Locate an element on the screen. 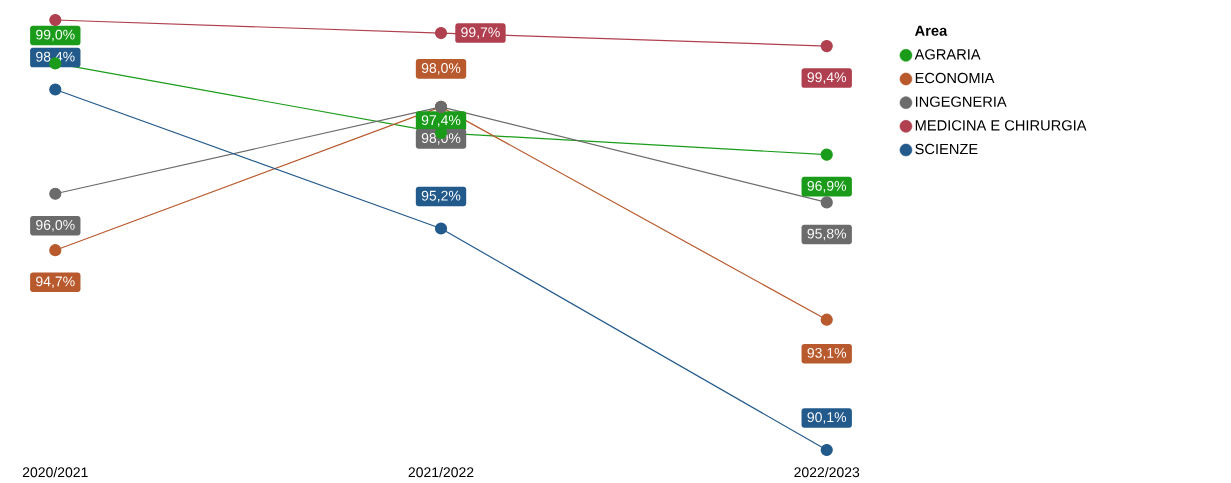 This screenshot has width=1231, height=483. legend-label: MEDICINA E CHIRURGIA is located at coordinates (1001, 125).